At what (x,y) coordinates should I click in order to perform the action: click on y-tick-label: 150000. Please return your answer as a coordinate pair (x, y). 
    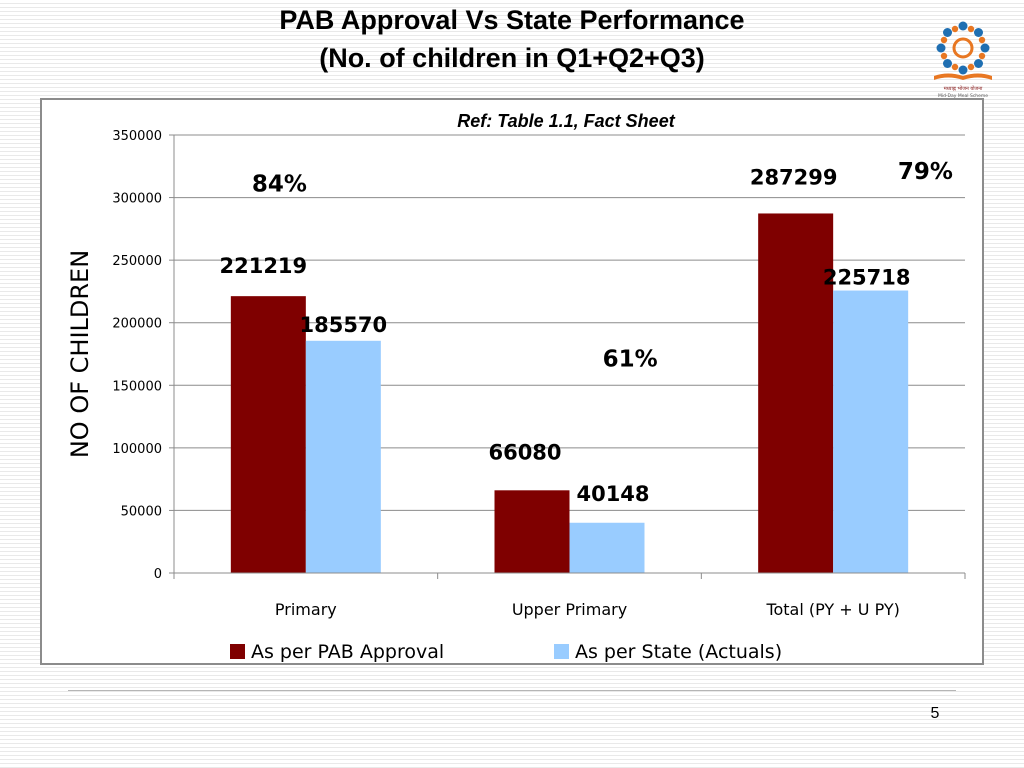
    Looking at the image, I should click on (137, 386).